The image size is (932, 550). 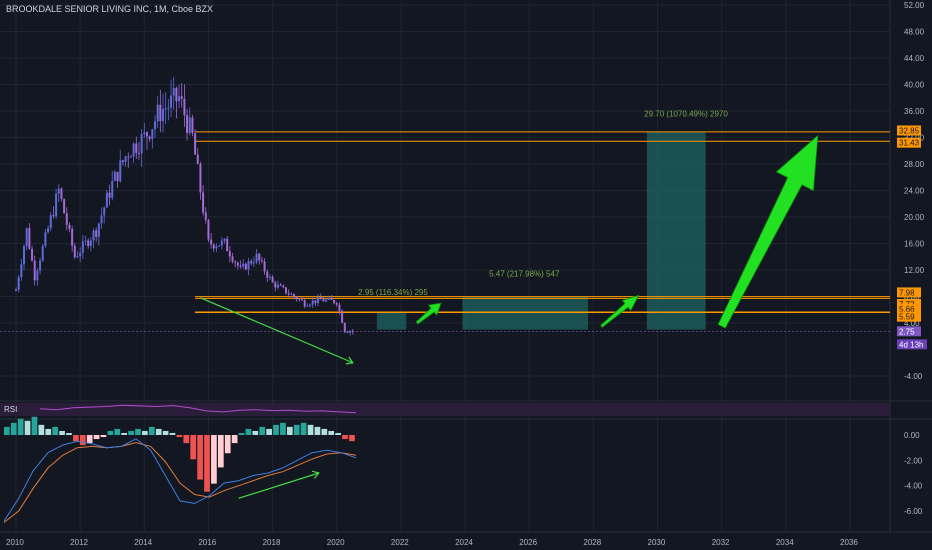 I want to click on price-tick-label: 24.00, so click(x=914, y=191).